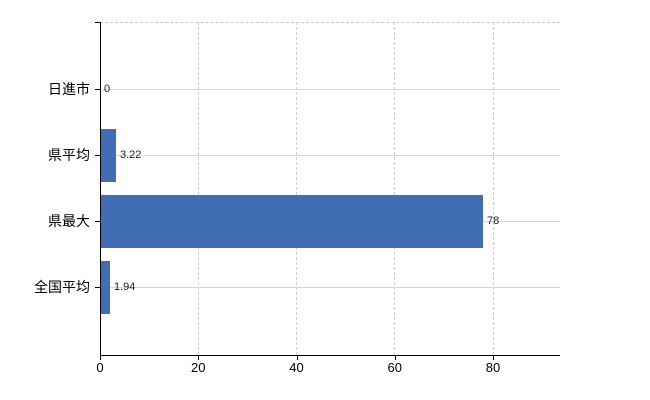 This screenshot has height=400, width=650. I want to click on category-label: 日進市, so click(69, 89).